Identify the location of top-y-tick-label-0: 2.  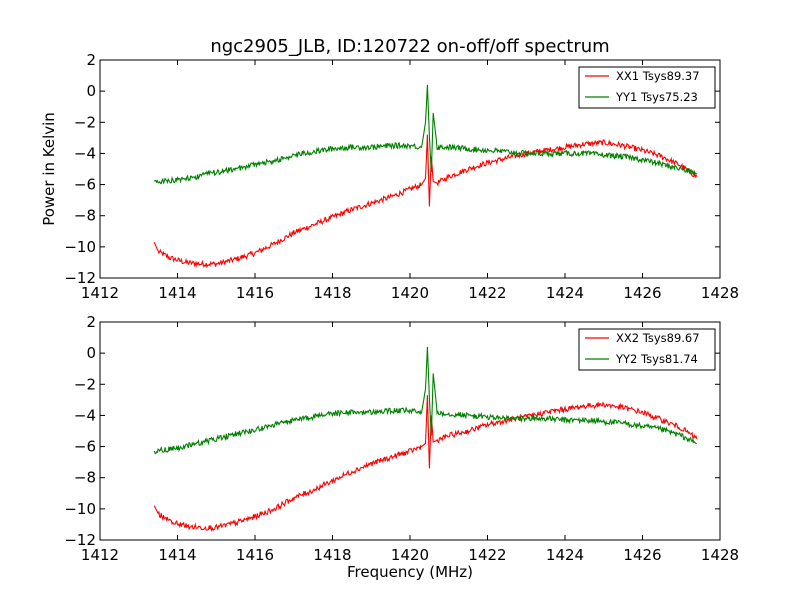
(91, 60).